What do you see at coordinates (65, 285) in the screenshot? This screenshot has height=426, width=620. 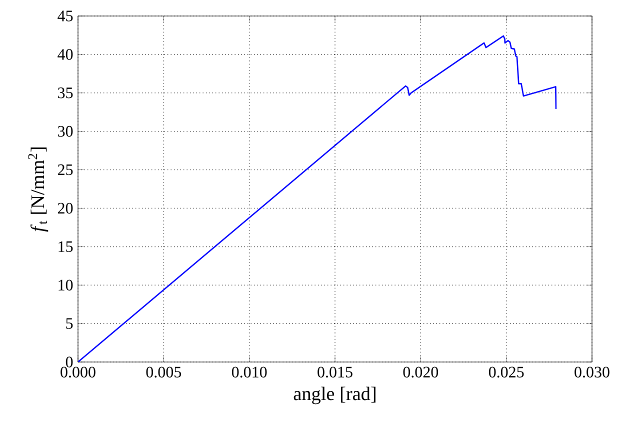 I see `y-tick-label: 10` at bounding box center [65, 285].